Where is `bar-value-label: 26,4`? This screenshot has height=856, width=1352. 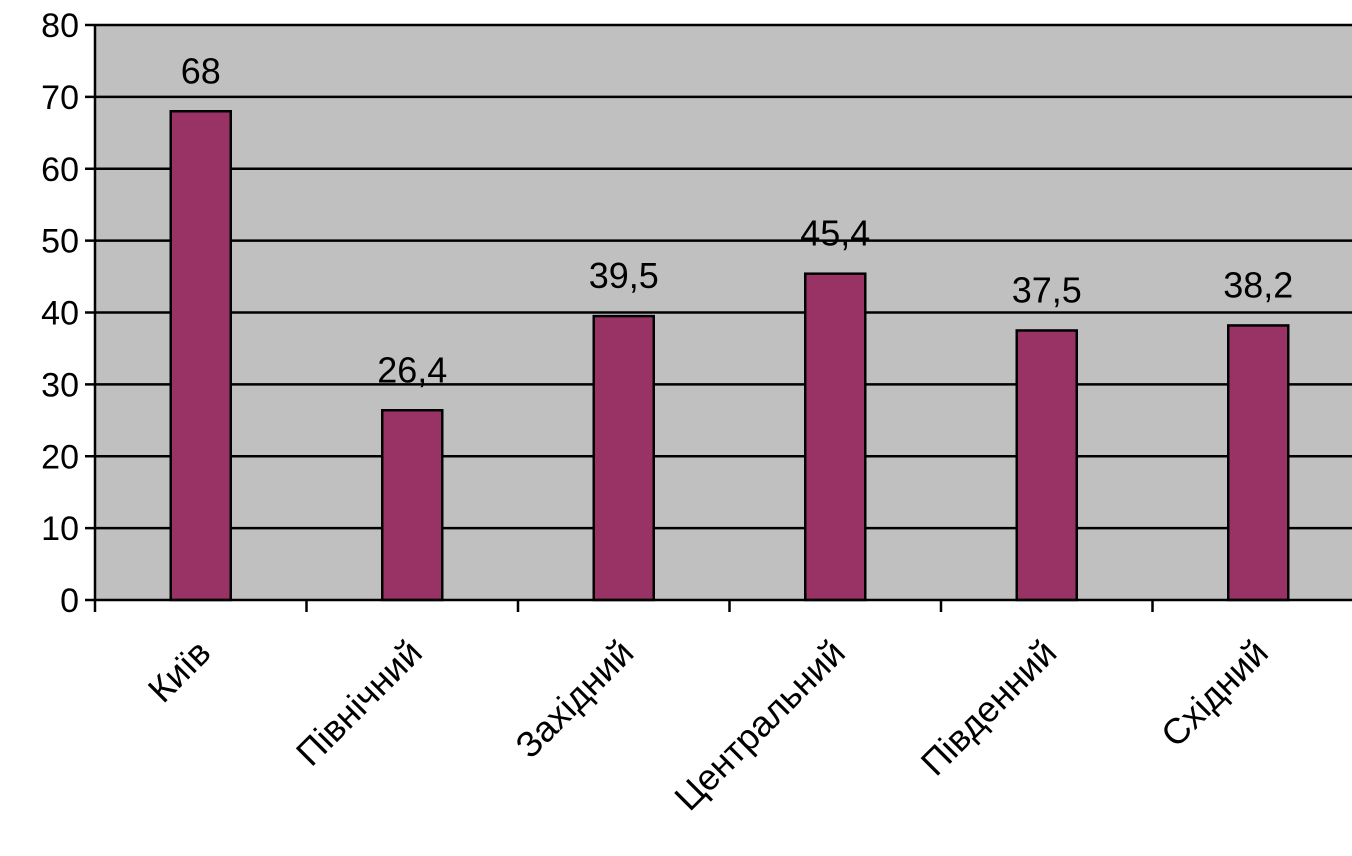 bar-value-label: 26,4 is located at coordinates (412, 369).